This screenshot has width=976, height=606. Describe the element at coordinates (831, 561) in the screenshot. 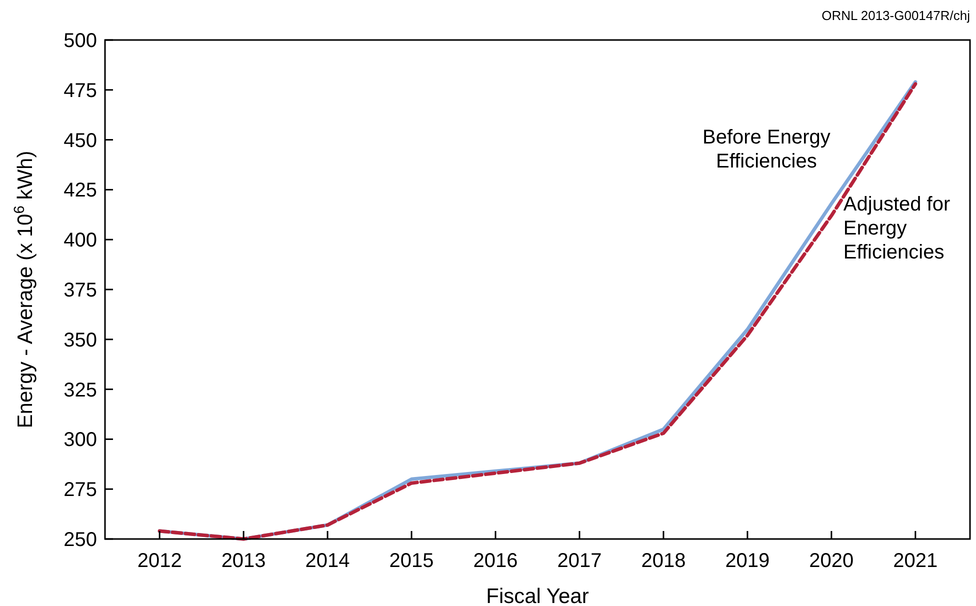

I see `x-tick-label: 2020` at that location.